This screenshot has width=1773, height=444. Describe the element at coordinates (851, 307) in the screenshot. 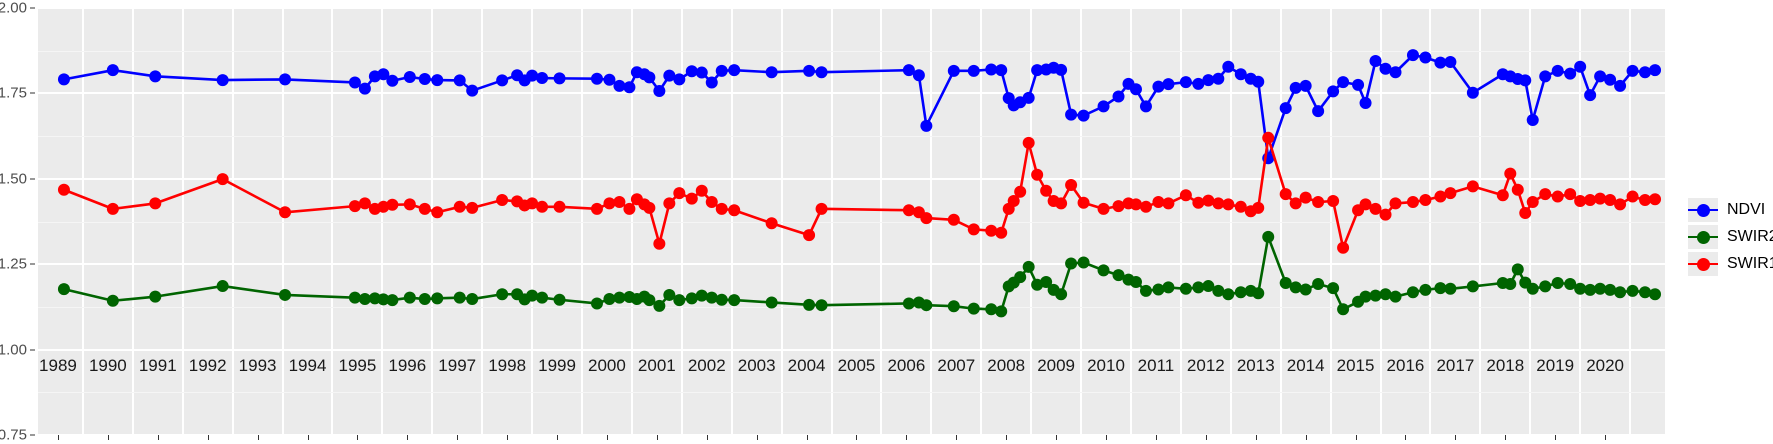

I see `gridline-horizontal-minor` at that location.